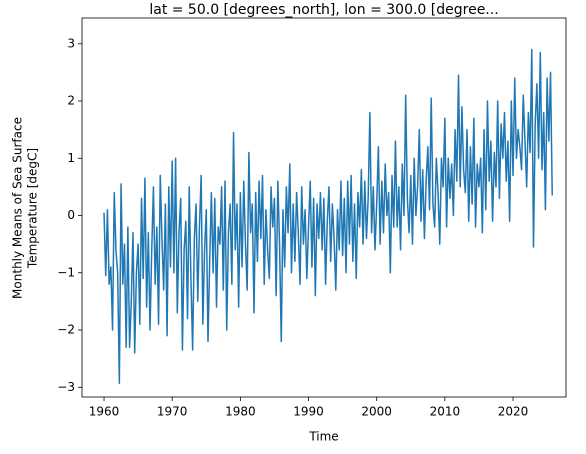  I want to click on x-tick-label: 1980, so click(240, 412).